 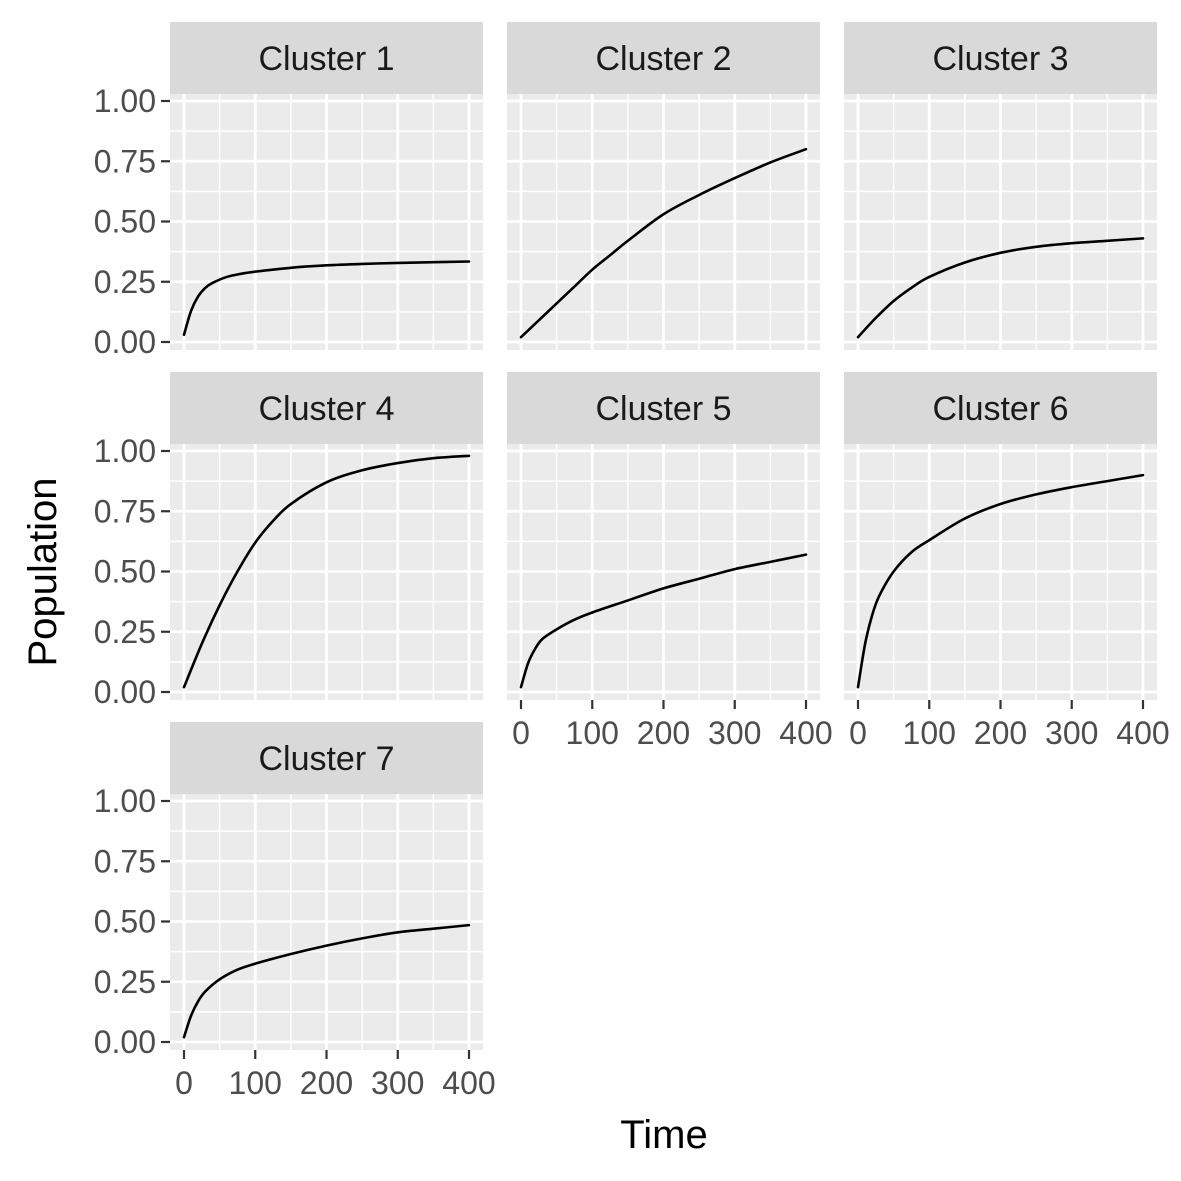 I want to click on strip-label-cluster-7: Cluster 7, so click(x=326, y=759).